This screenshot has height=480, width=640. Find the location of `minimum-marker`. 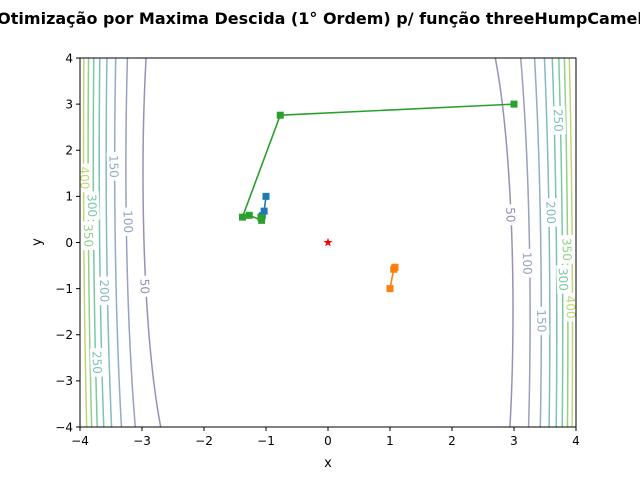

minimum-marker is located at coordinates (328, 242).